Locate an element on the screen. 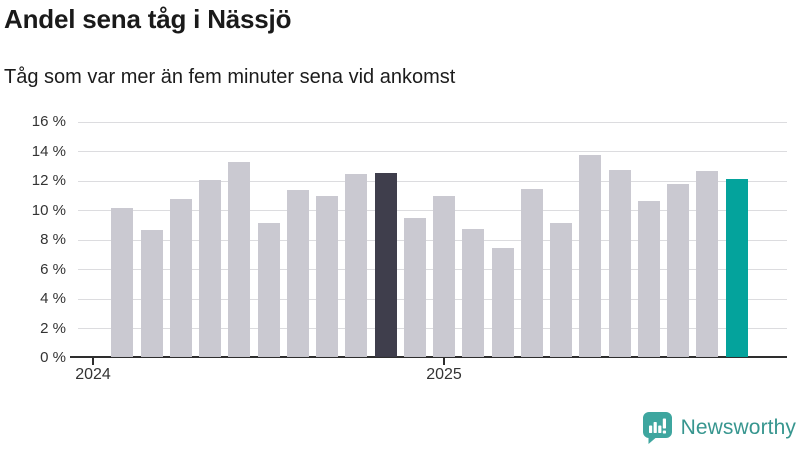 The width and height of the screenshot is (800, 450). y-axis-tick-label: 6 % is located at coordinates (53, 269).